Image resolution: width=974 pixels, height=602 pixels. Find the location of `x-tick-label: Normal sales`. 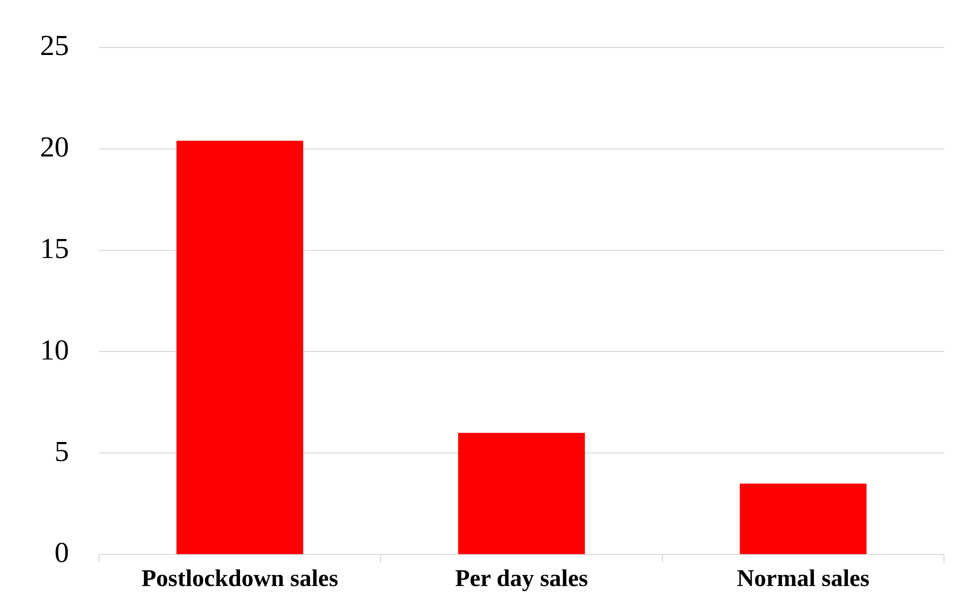

x-tick-label: Normal sales is located at coordinates (803, 579).